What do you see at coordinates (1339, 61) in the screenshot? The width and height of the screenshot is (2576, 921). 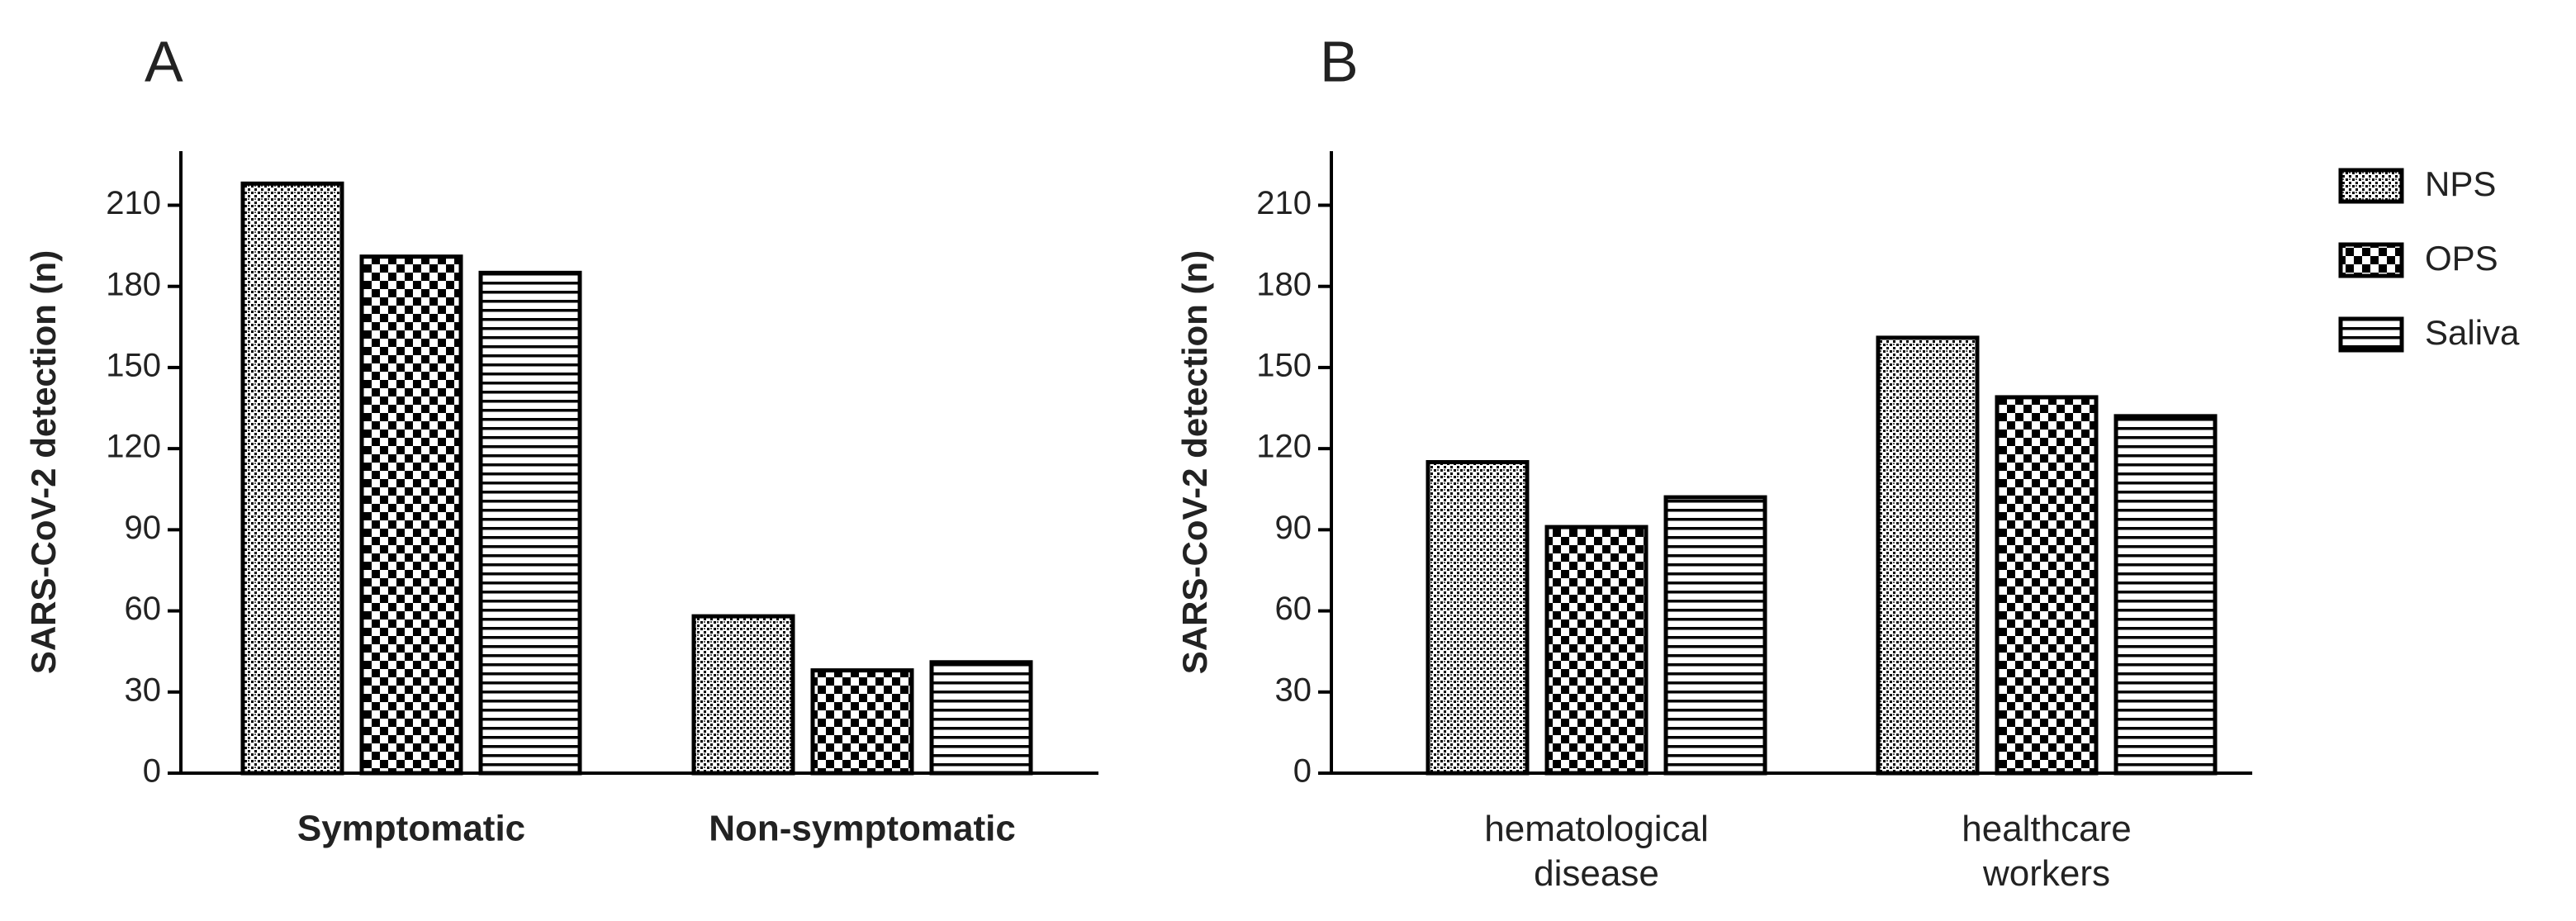 I see `panel-label: B` at bounding box center [1339, 61].